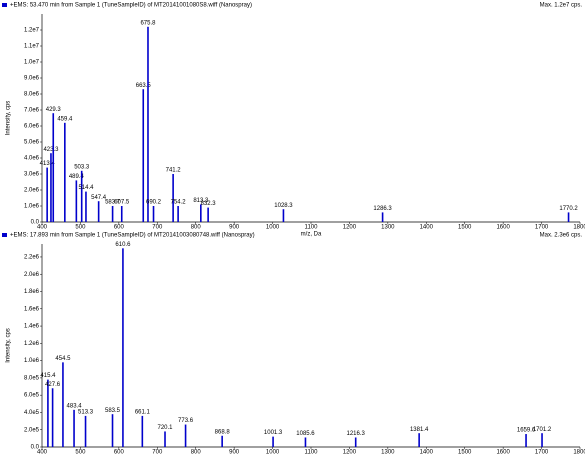  What do you see at coordinates (143, 412) in the screenshot?
I see `peak-label: 661.1` at bounding box center [143, 412].